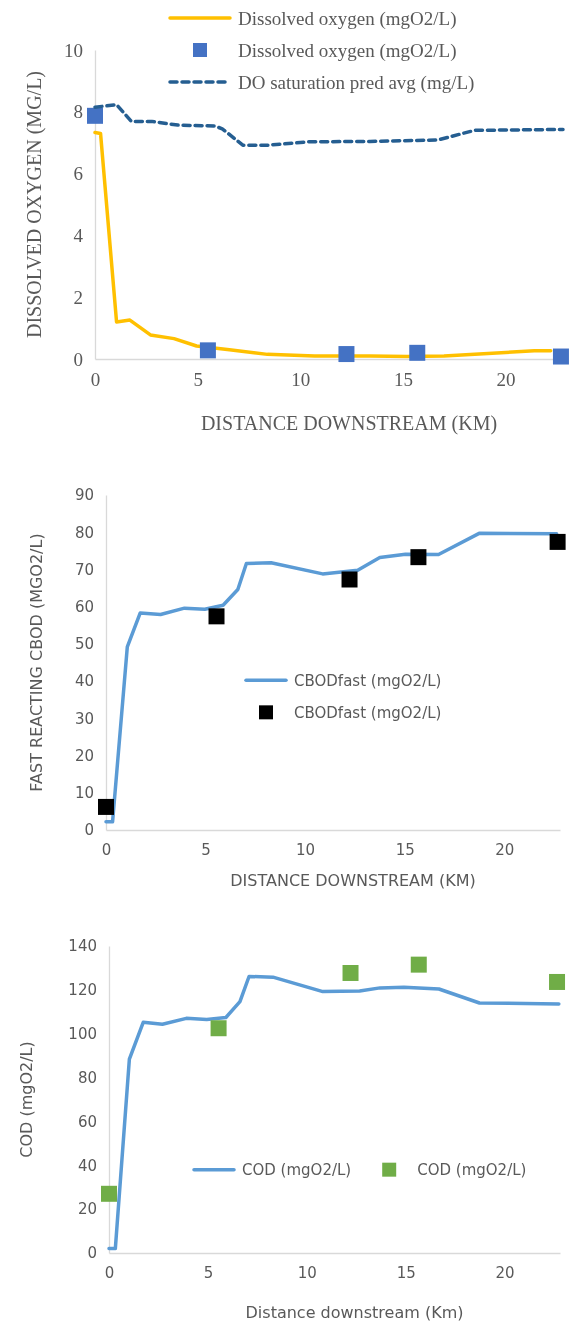 This screenshot has height=1328, width=576. Describe the element at coordinates (36, 662) in the screenshot. I see `y-axis-title: FAST REACTING CBOD (MGO2/L)` at that location.